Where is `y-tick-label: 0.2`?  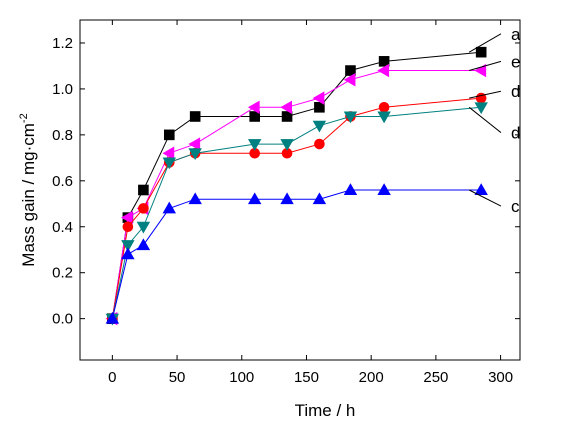
y-tick-label: 0.2 is located at coordinates (62, 273).